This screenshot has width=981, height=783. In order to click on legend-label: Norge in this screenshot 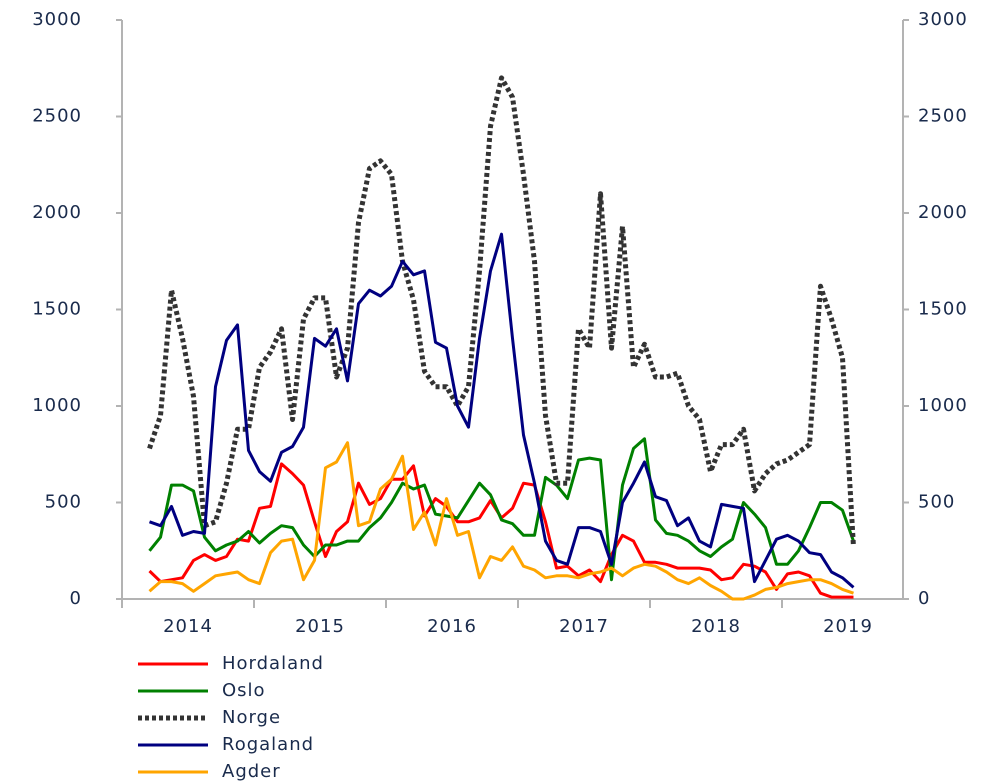, I will do `click(251, 717)`.